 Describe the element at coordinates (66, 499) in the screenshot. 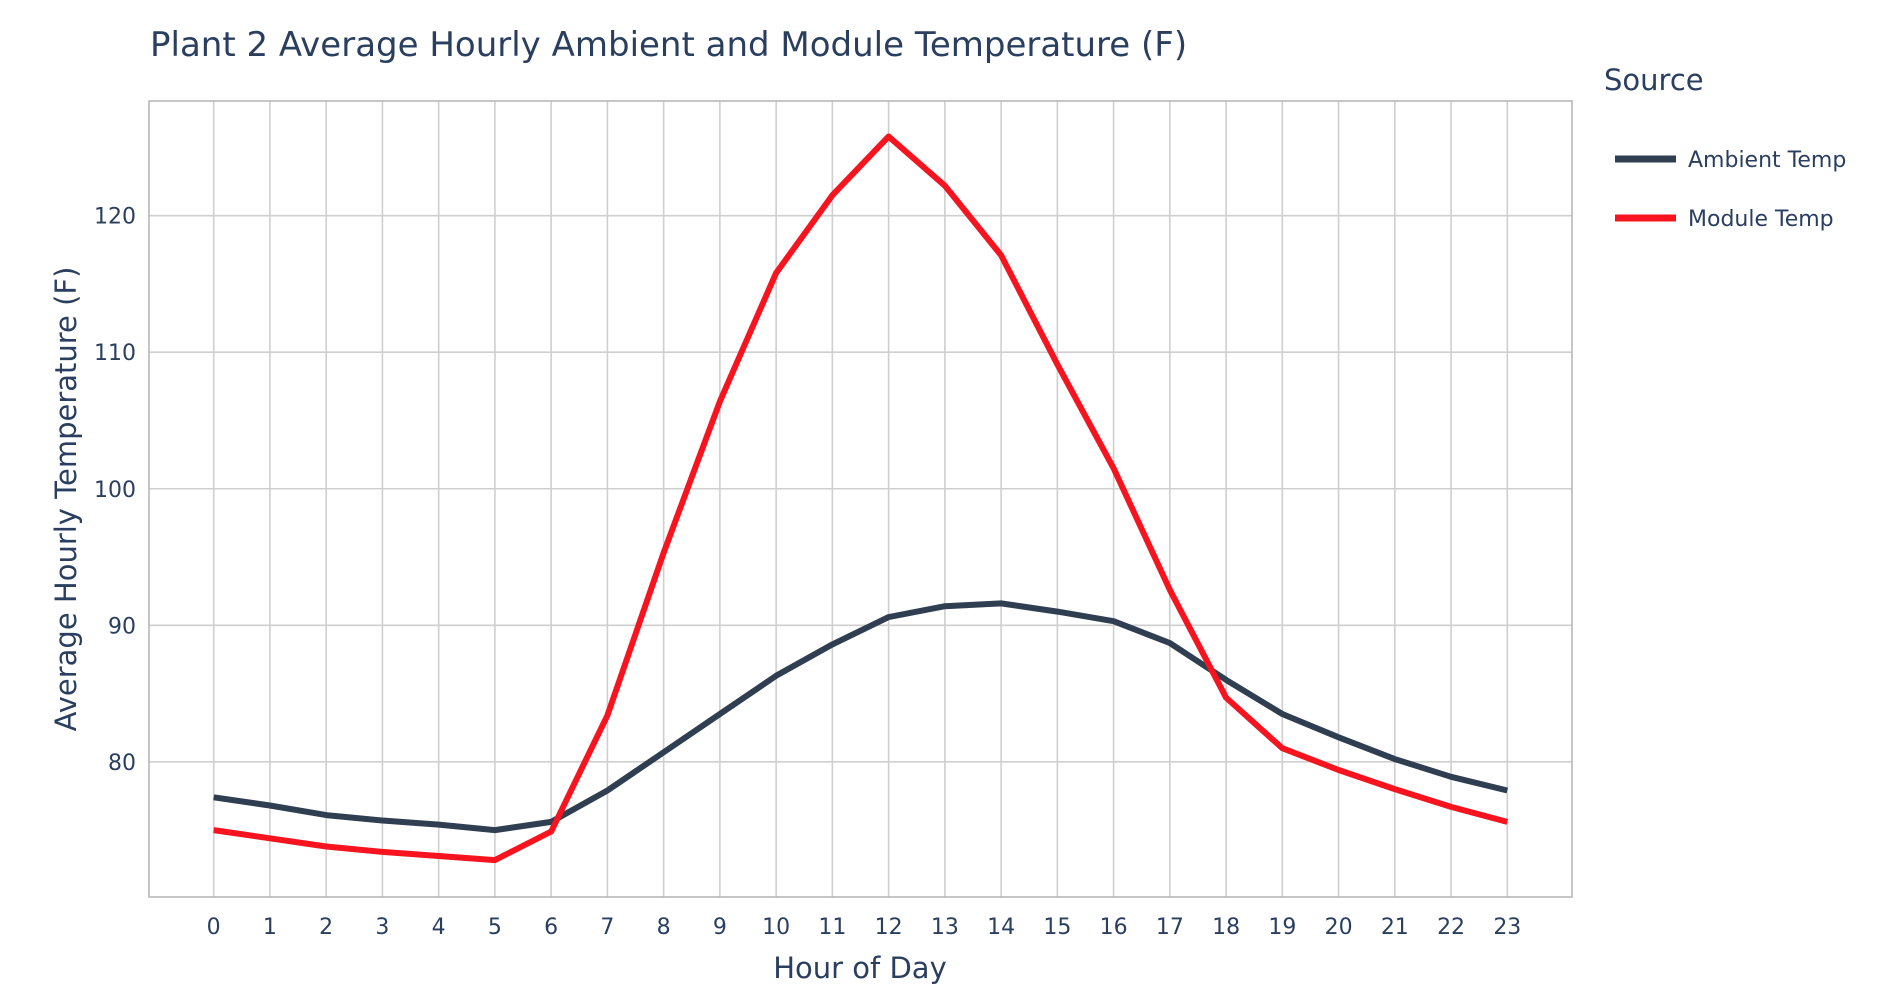

I see `y-axis-title: Average Hourly Temperature (F)` at that location.